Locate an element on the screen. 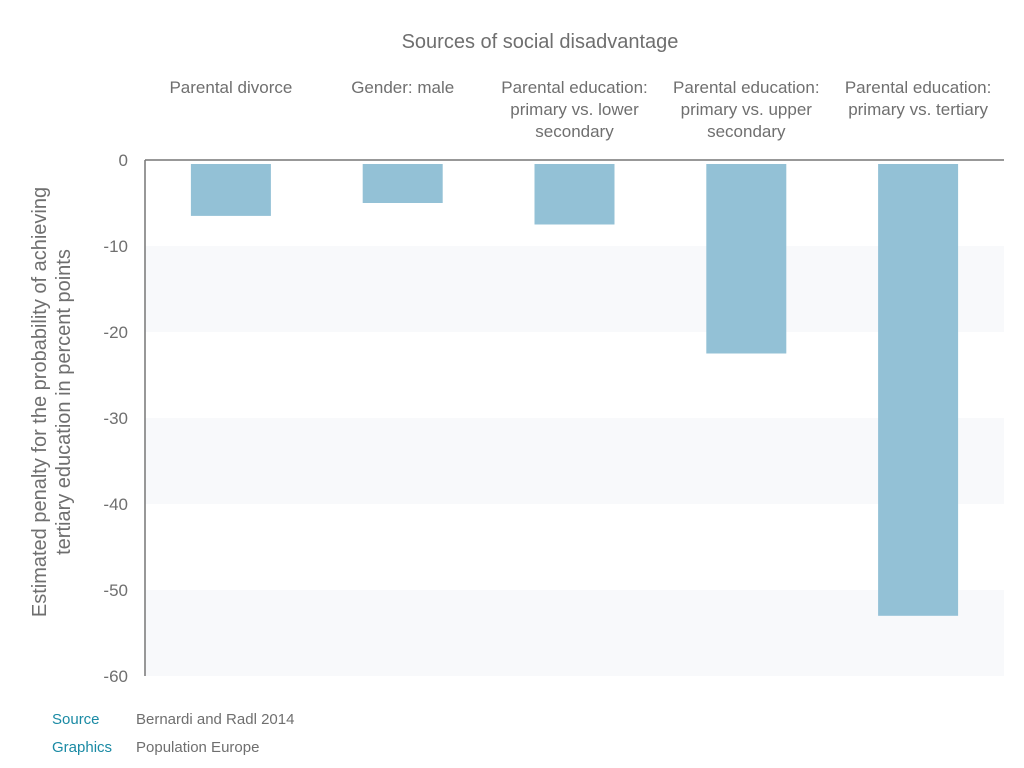  graphics-line: Graphics Population Europe is located at coordinates (155, 747).